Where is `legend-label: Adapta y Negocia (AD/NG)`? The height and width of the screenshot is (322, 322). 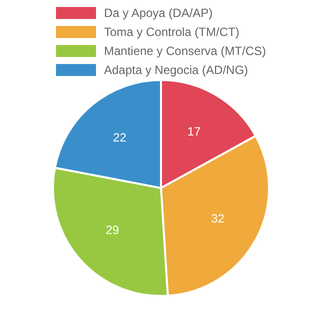 legend-label: Adapta y Negocia (AD/NG) is located at coordinates (176, 70).